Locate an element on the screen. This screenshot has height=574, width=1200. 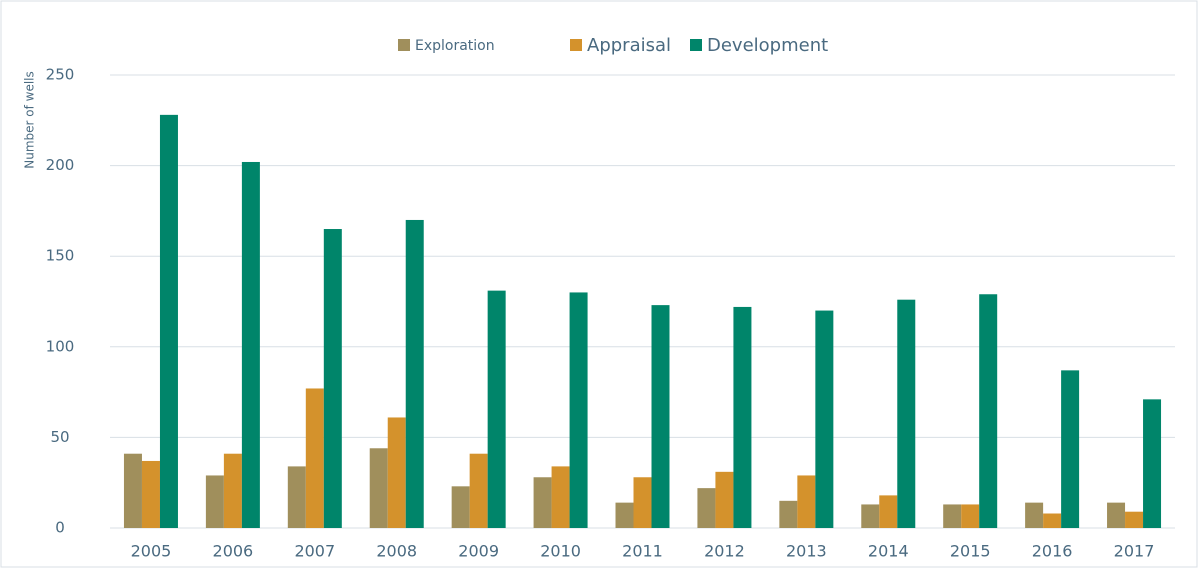
x-tick-label: 2005 is located at coordinates (151, 551).